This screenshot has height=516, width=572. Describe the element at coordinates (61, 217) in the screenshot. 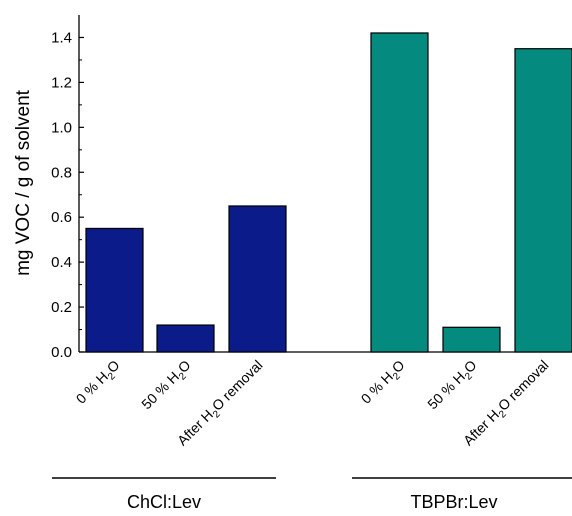

I see `y-tick-label: 0.6` at that location.